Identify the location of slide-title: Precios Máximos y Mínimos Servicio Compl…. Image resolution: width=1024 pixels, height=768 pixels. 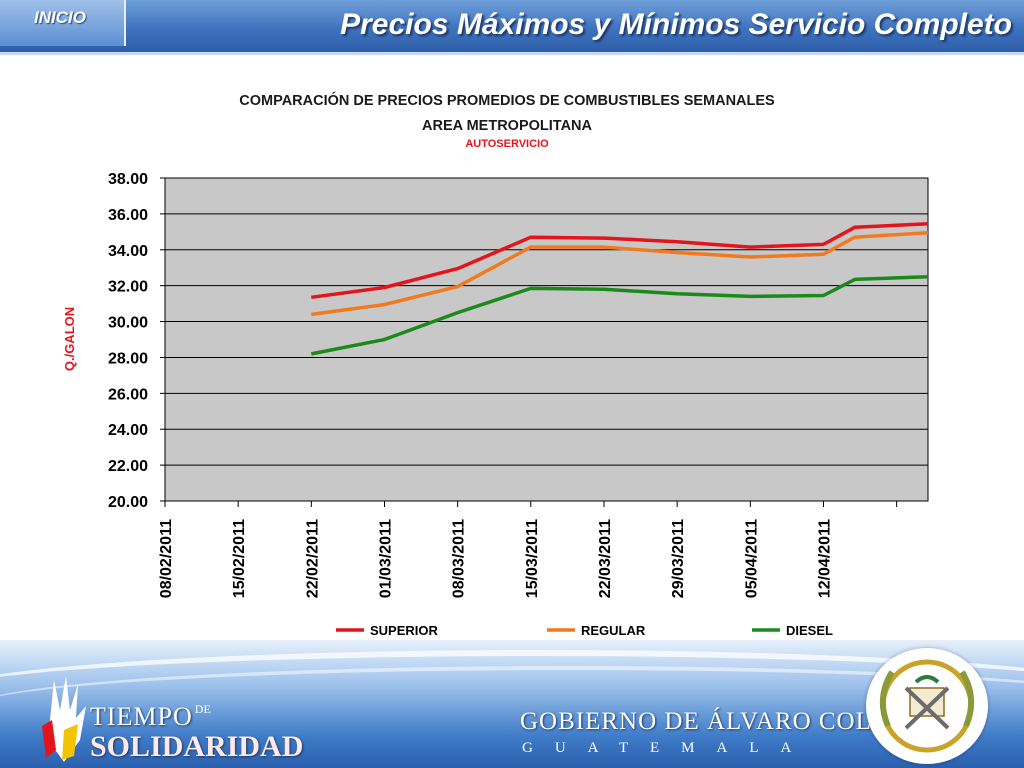
(676, 24).